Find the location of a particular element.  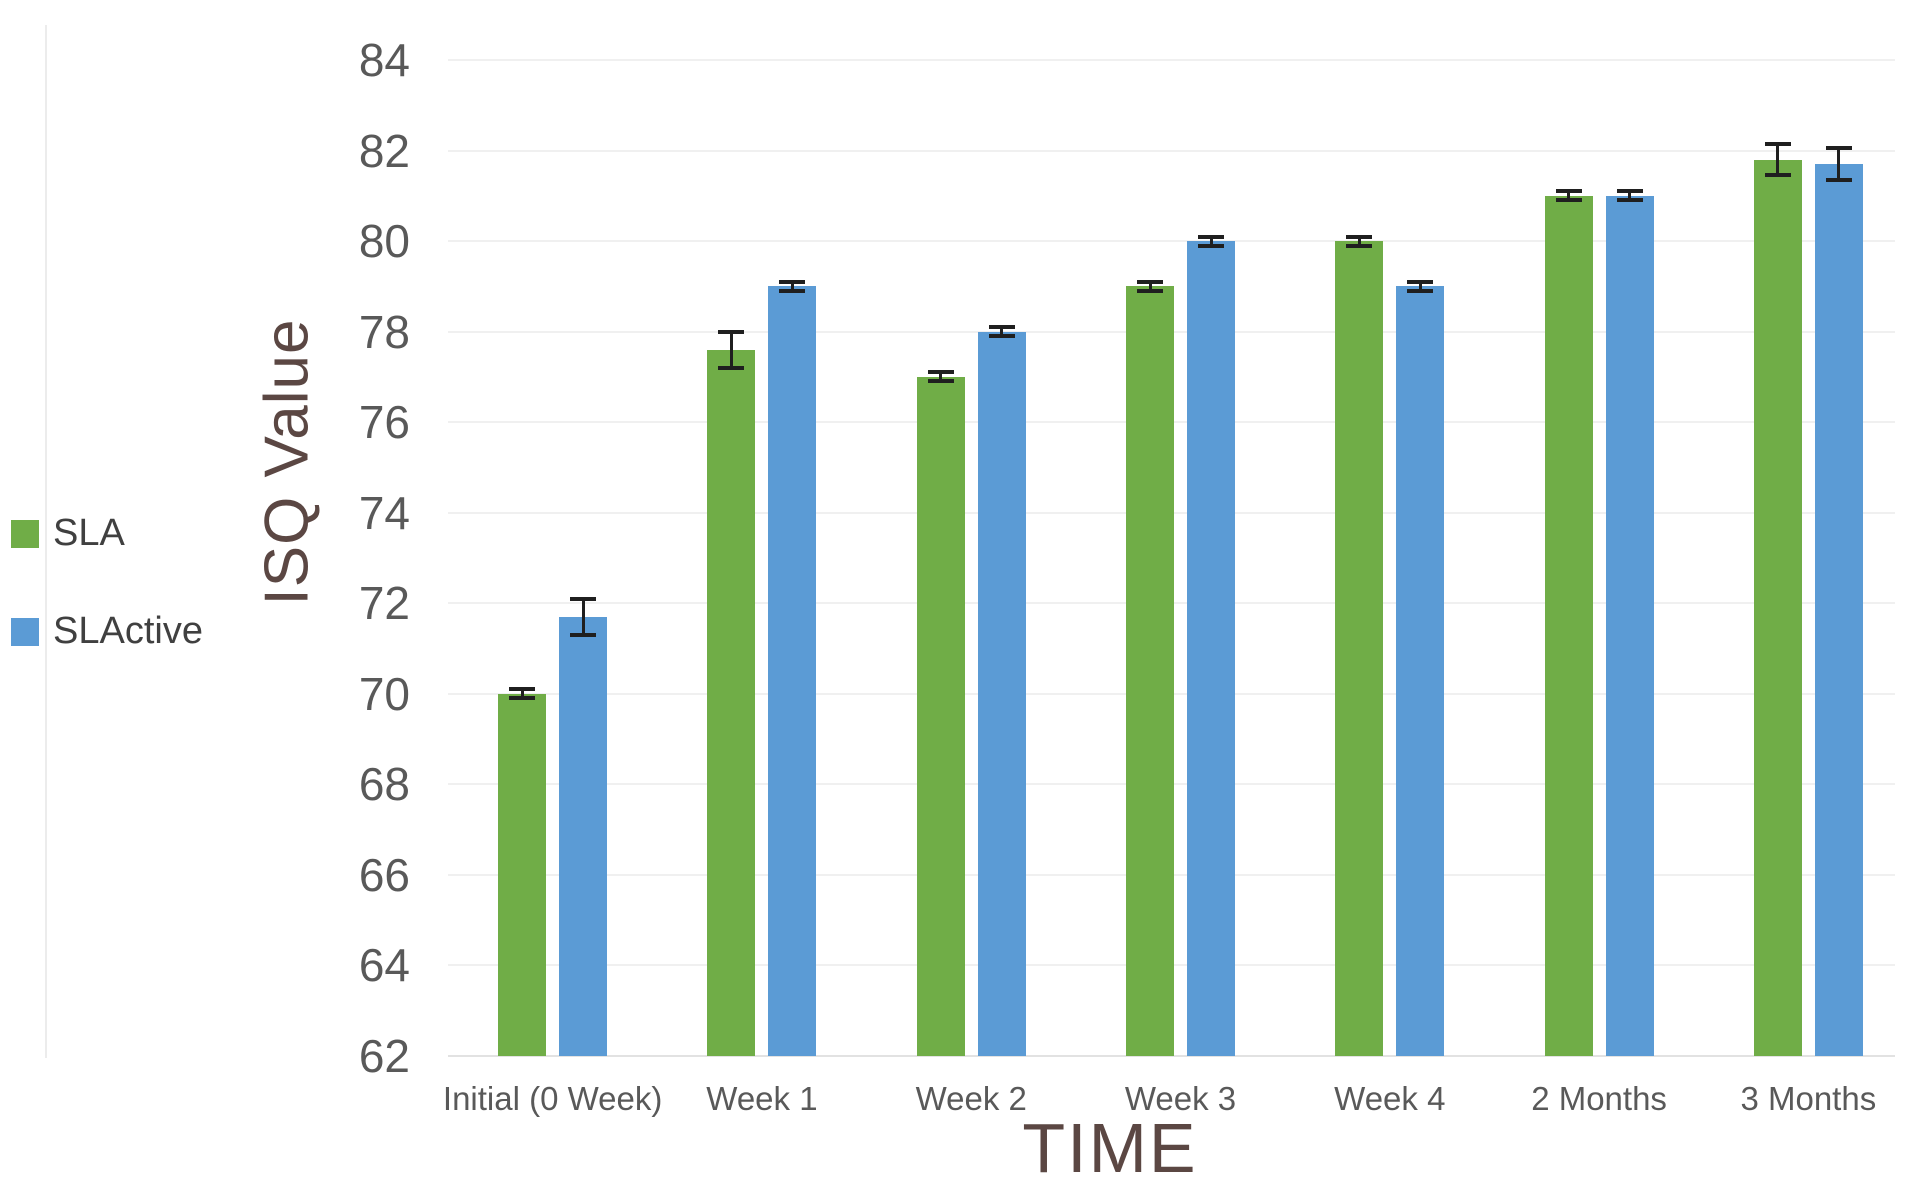

y-tick-label-70: 70 is located at coordinates (384, 693).